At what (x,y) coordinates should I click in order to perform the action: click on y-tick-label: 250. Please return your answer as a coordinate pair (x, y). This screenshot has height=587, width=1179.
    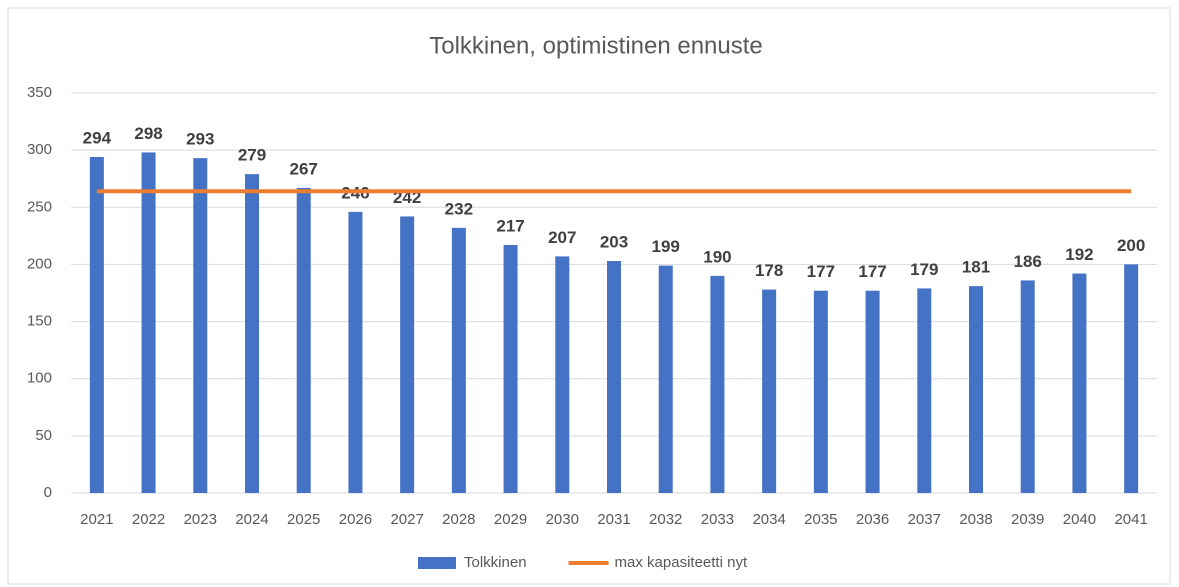
    Looking at the image, I should click on (39, 206).